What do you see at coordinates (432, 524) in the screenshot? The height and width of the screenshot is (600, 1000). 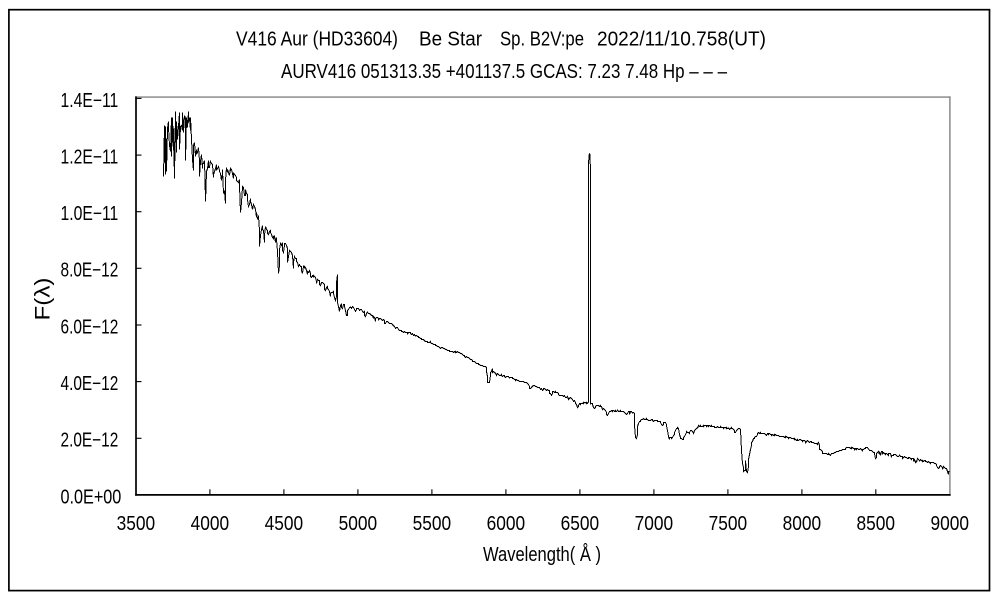 I see `svg-text: 5500` at bounding box center [432, 524].